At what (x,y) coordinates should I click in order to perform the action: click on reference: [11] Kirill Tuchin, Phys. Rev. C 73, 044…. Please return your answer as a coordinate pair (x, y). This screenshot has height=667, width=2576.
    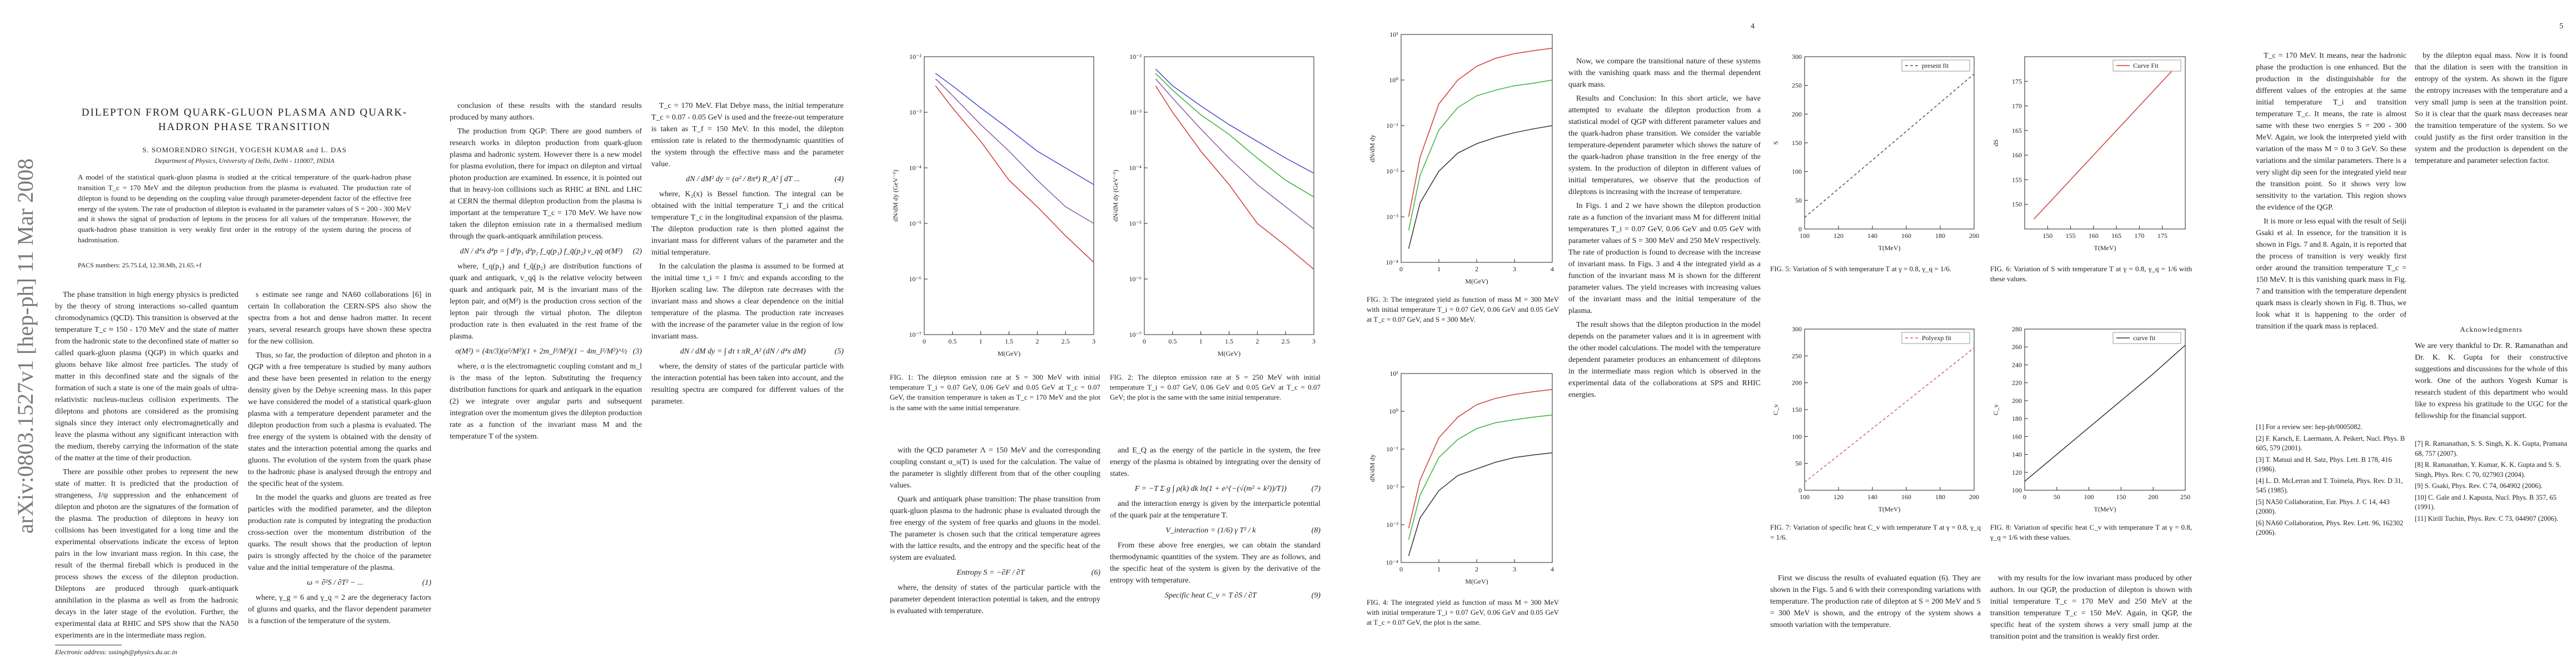
    Looking at the image, I should click on (2487, 518).